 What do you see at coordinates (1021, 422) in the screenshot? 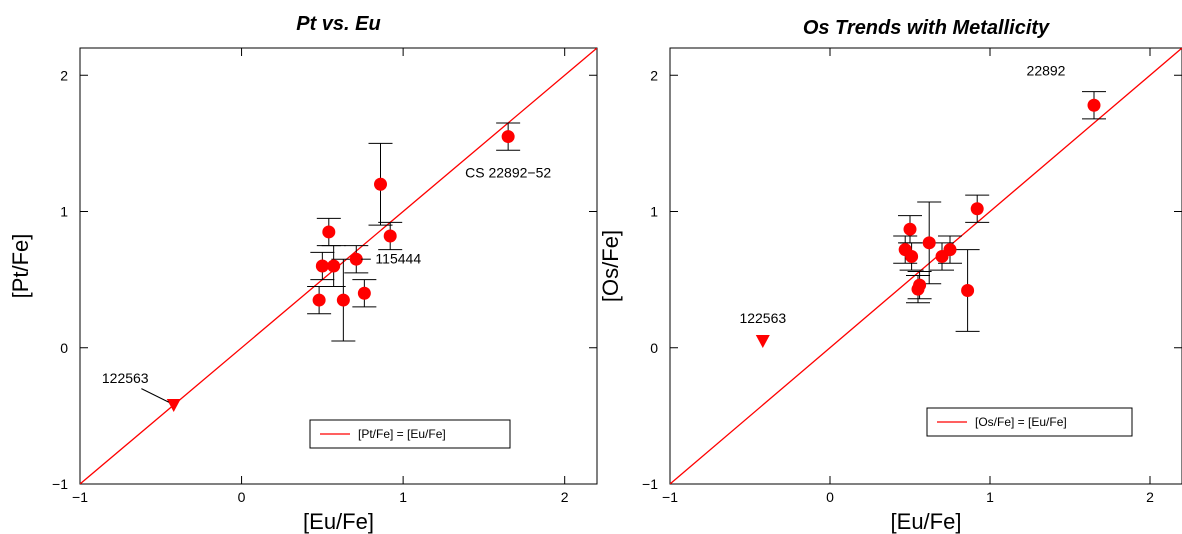
I see `legend-label: [Os/Fe] = [Eu/Fe]` at bounding box center [1021, 422].